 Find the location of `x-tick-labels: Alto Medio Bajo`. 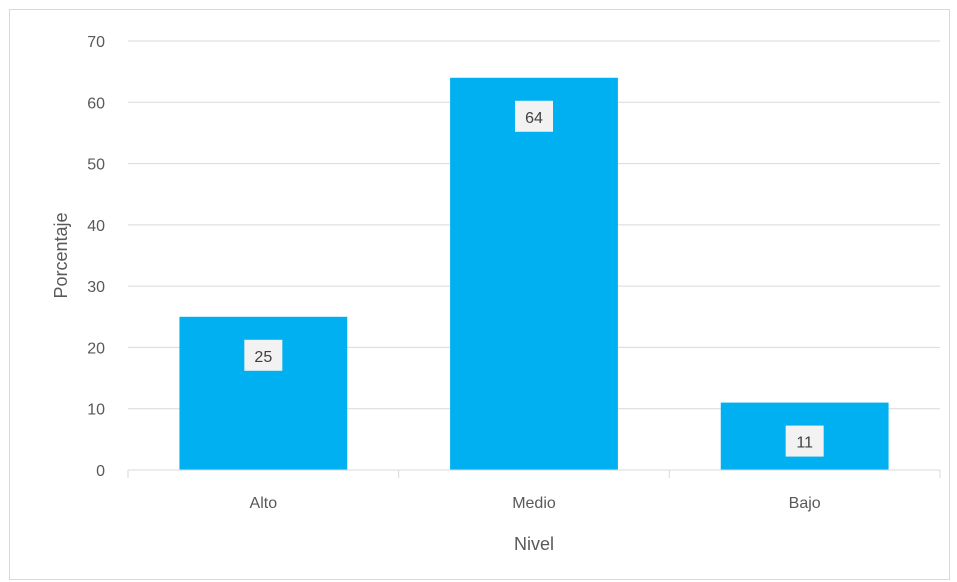

x-tick-labels: Alto Medio Bajo is located at coordinates (535, 503).